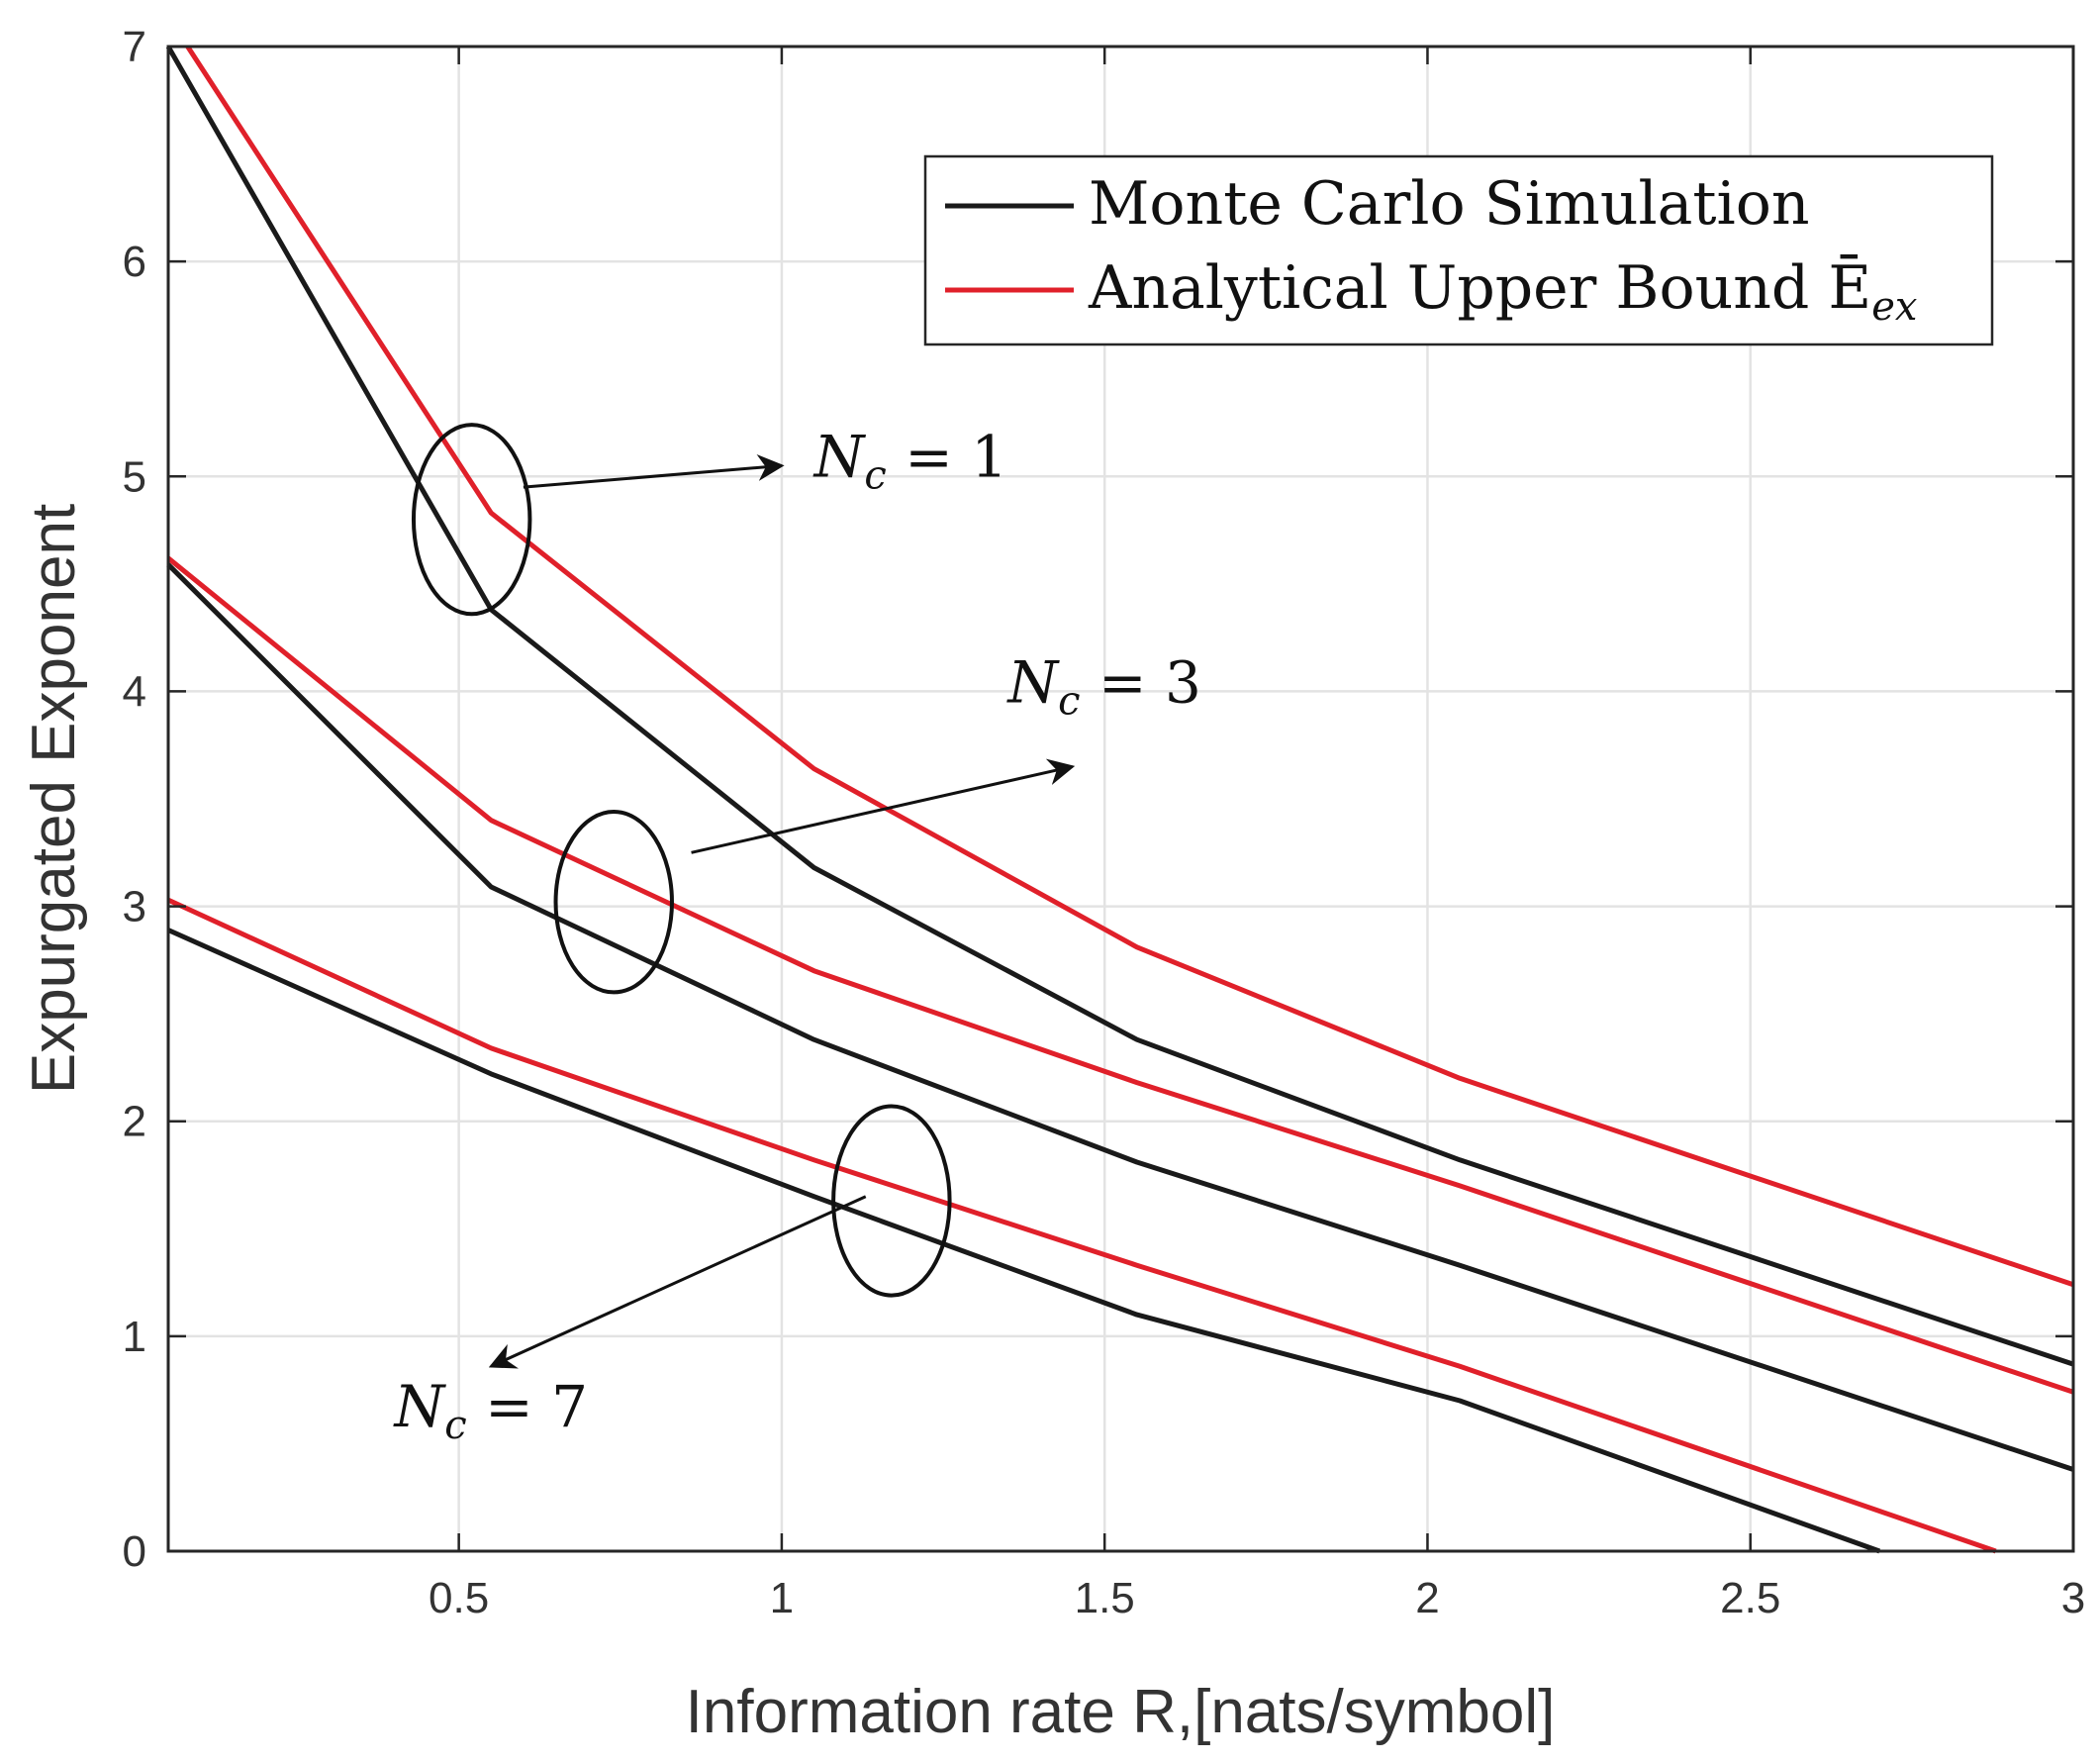  I want to click on annotation-label-rest: = 7, so click(528, 1406).